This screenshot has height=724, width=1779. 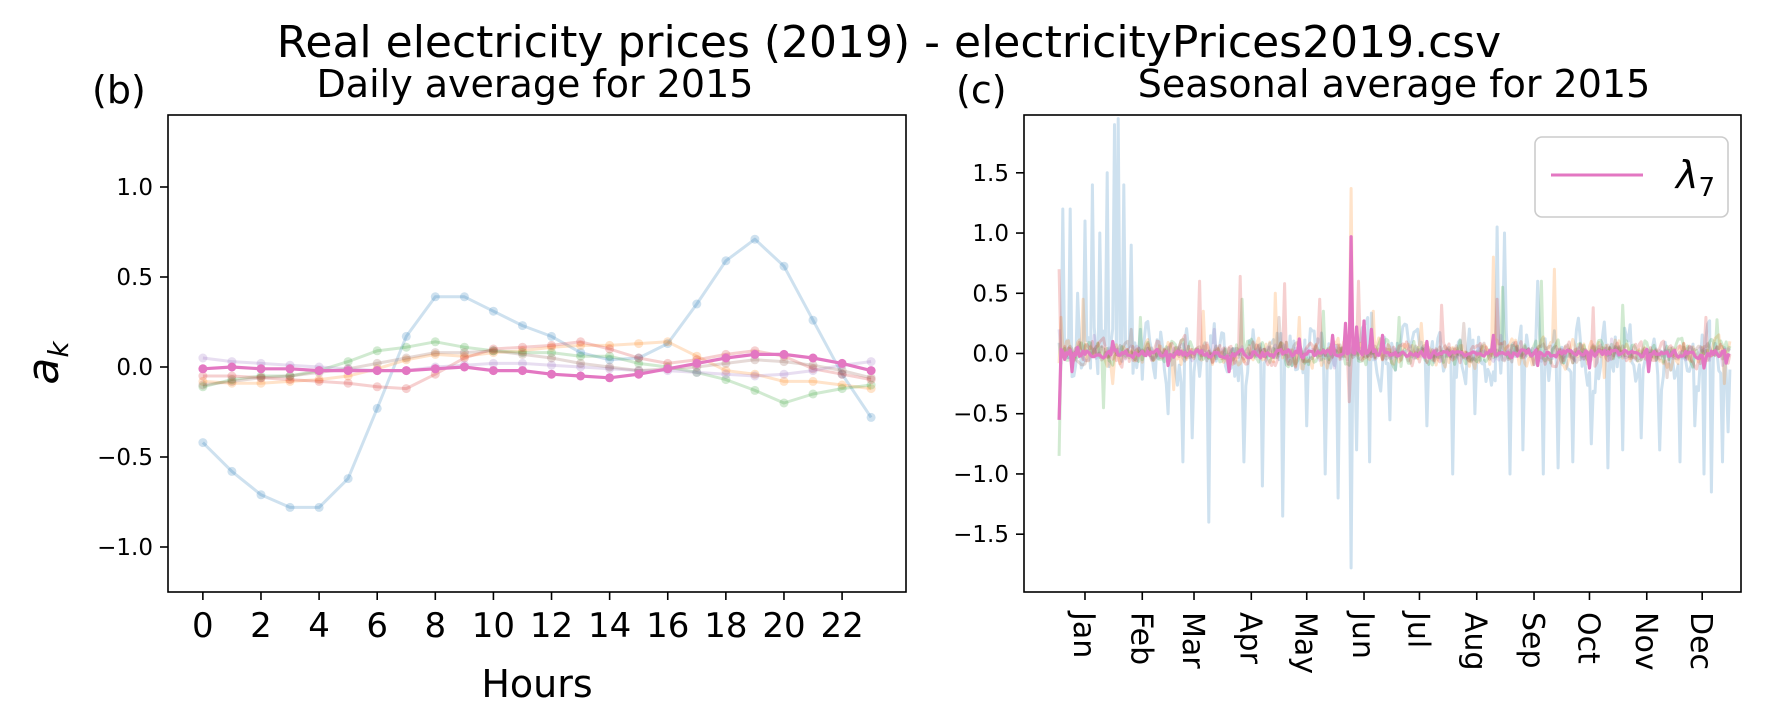 I want to click on y-tick-label-c: 1.0, so click(x=990, y=234).